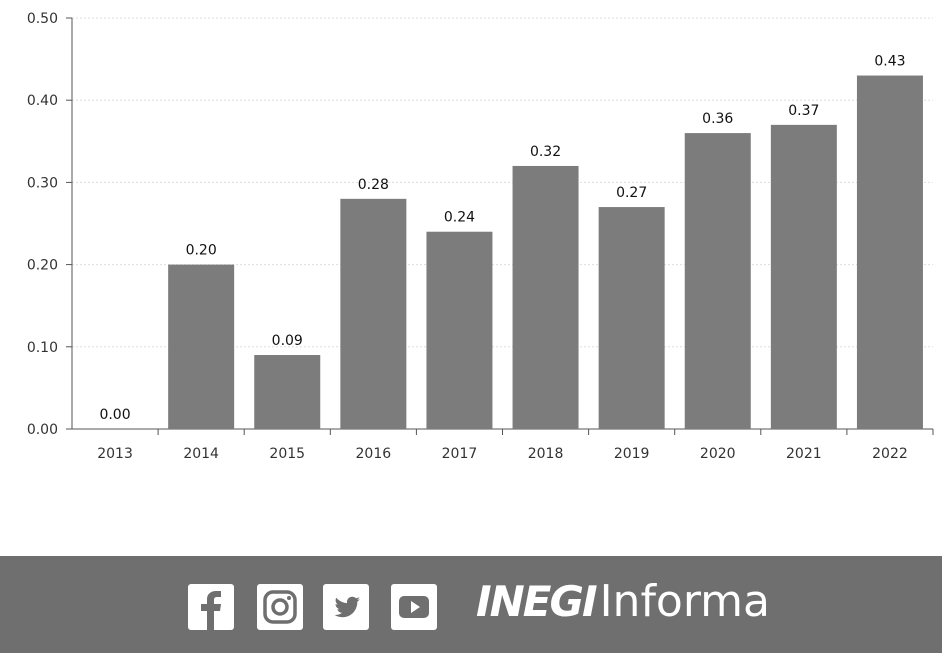 The width and height of the screenshot is (942, 653). I want to click on bar-2014, so click(201, 346).